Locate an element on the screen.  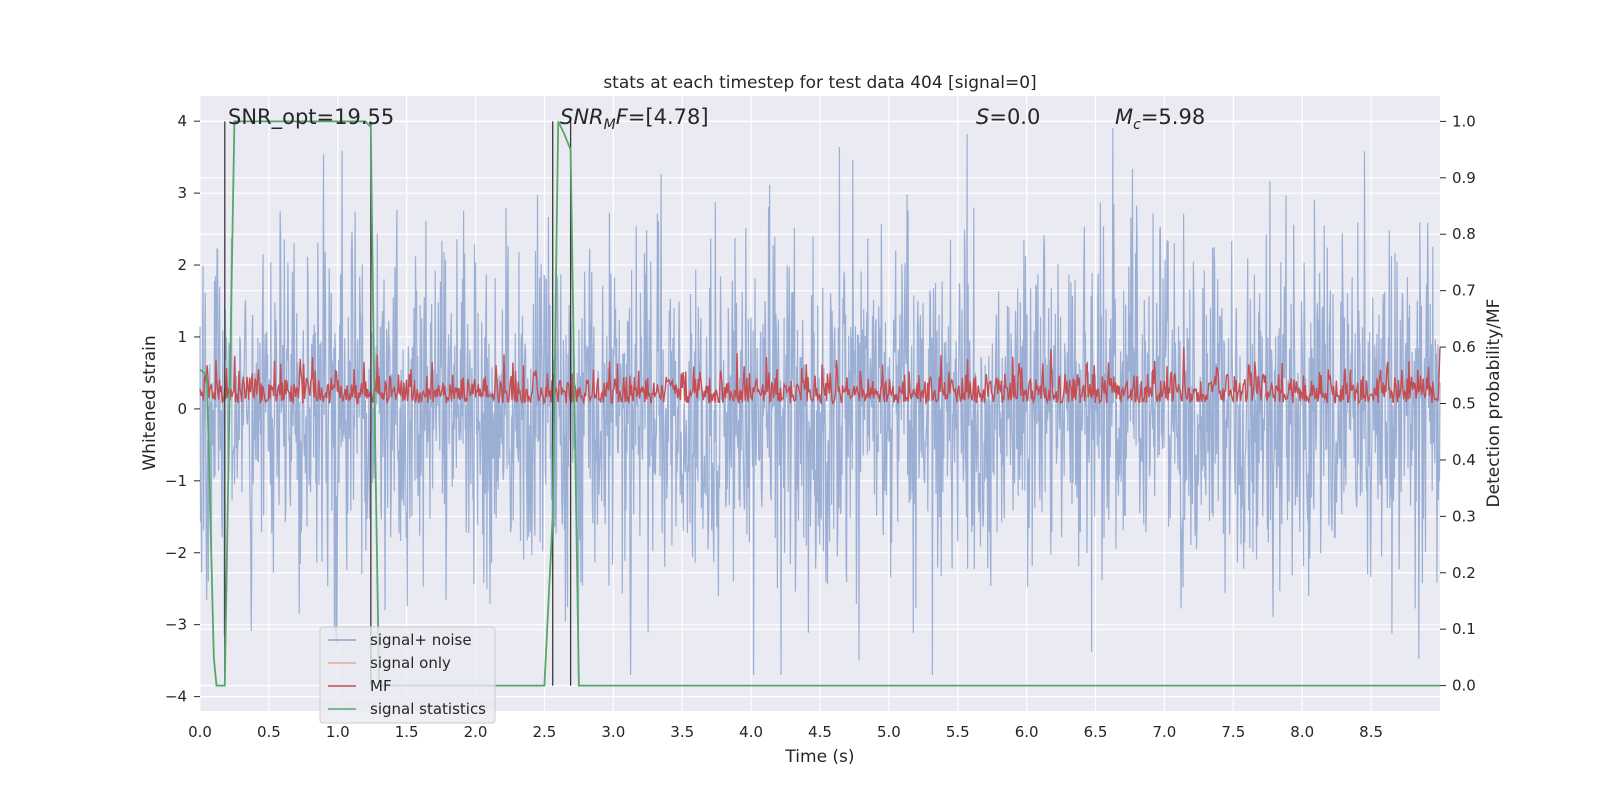
mc-subscript: c is located at coordinates (1137, 125).